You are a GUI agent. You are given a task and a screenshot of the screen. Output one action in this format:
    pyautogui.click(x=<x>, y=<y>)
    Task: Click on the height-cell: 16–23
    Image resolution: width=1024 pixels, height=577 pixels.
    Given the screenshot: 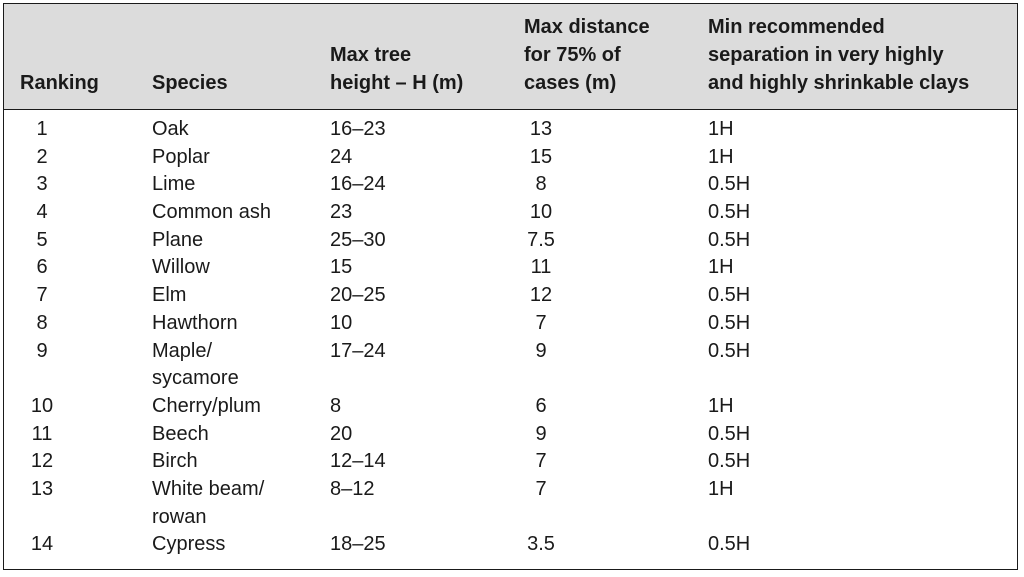 What is the action you would take?
    pyautogui.click(x=358, y=129)
    